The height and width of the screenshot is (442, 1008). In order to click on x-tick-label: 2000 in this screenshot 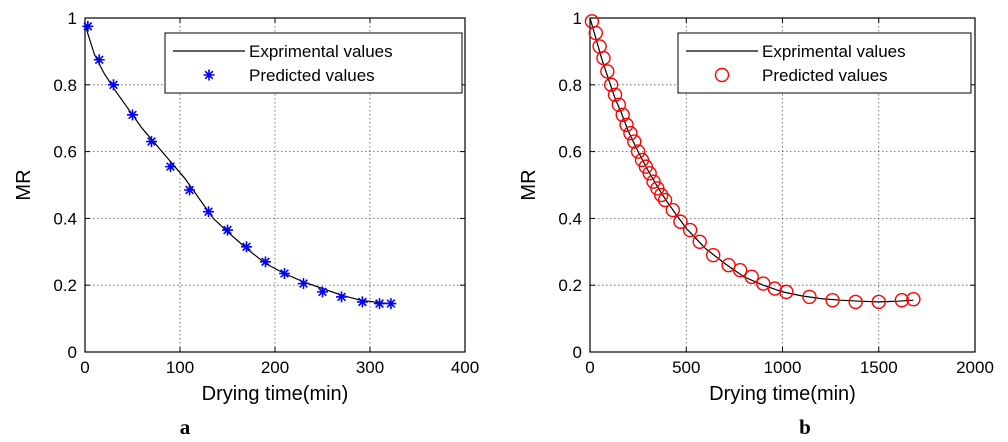, I will do `click(975, 367)`.